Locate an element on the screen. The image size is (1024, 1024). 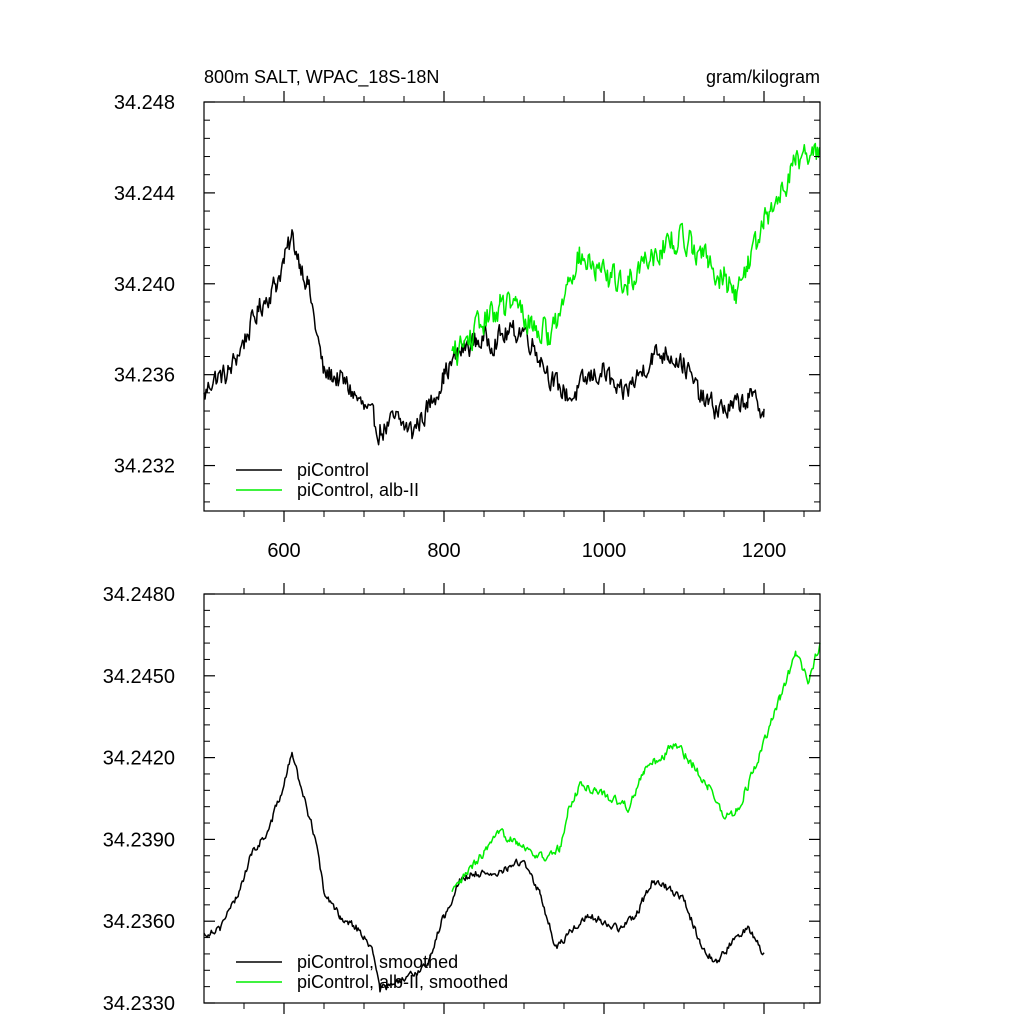
top-legend-label-0: piControl is located at coordinates (333, 470).